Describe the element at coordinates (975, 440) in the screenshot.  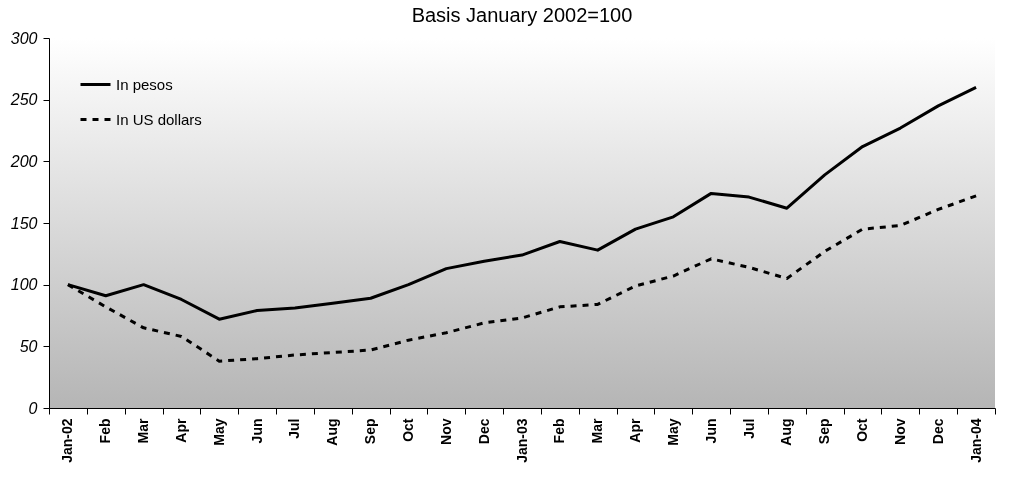
I see `x-tick-label: Jan-04` at that location.